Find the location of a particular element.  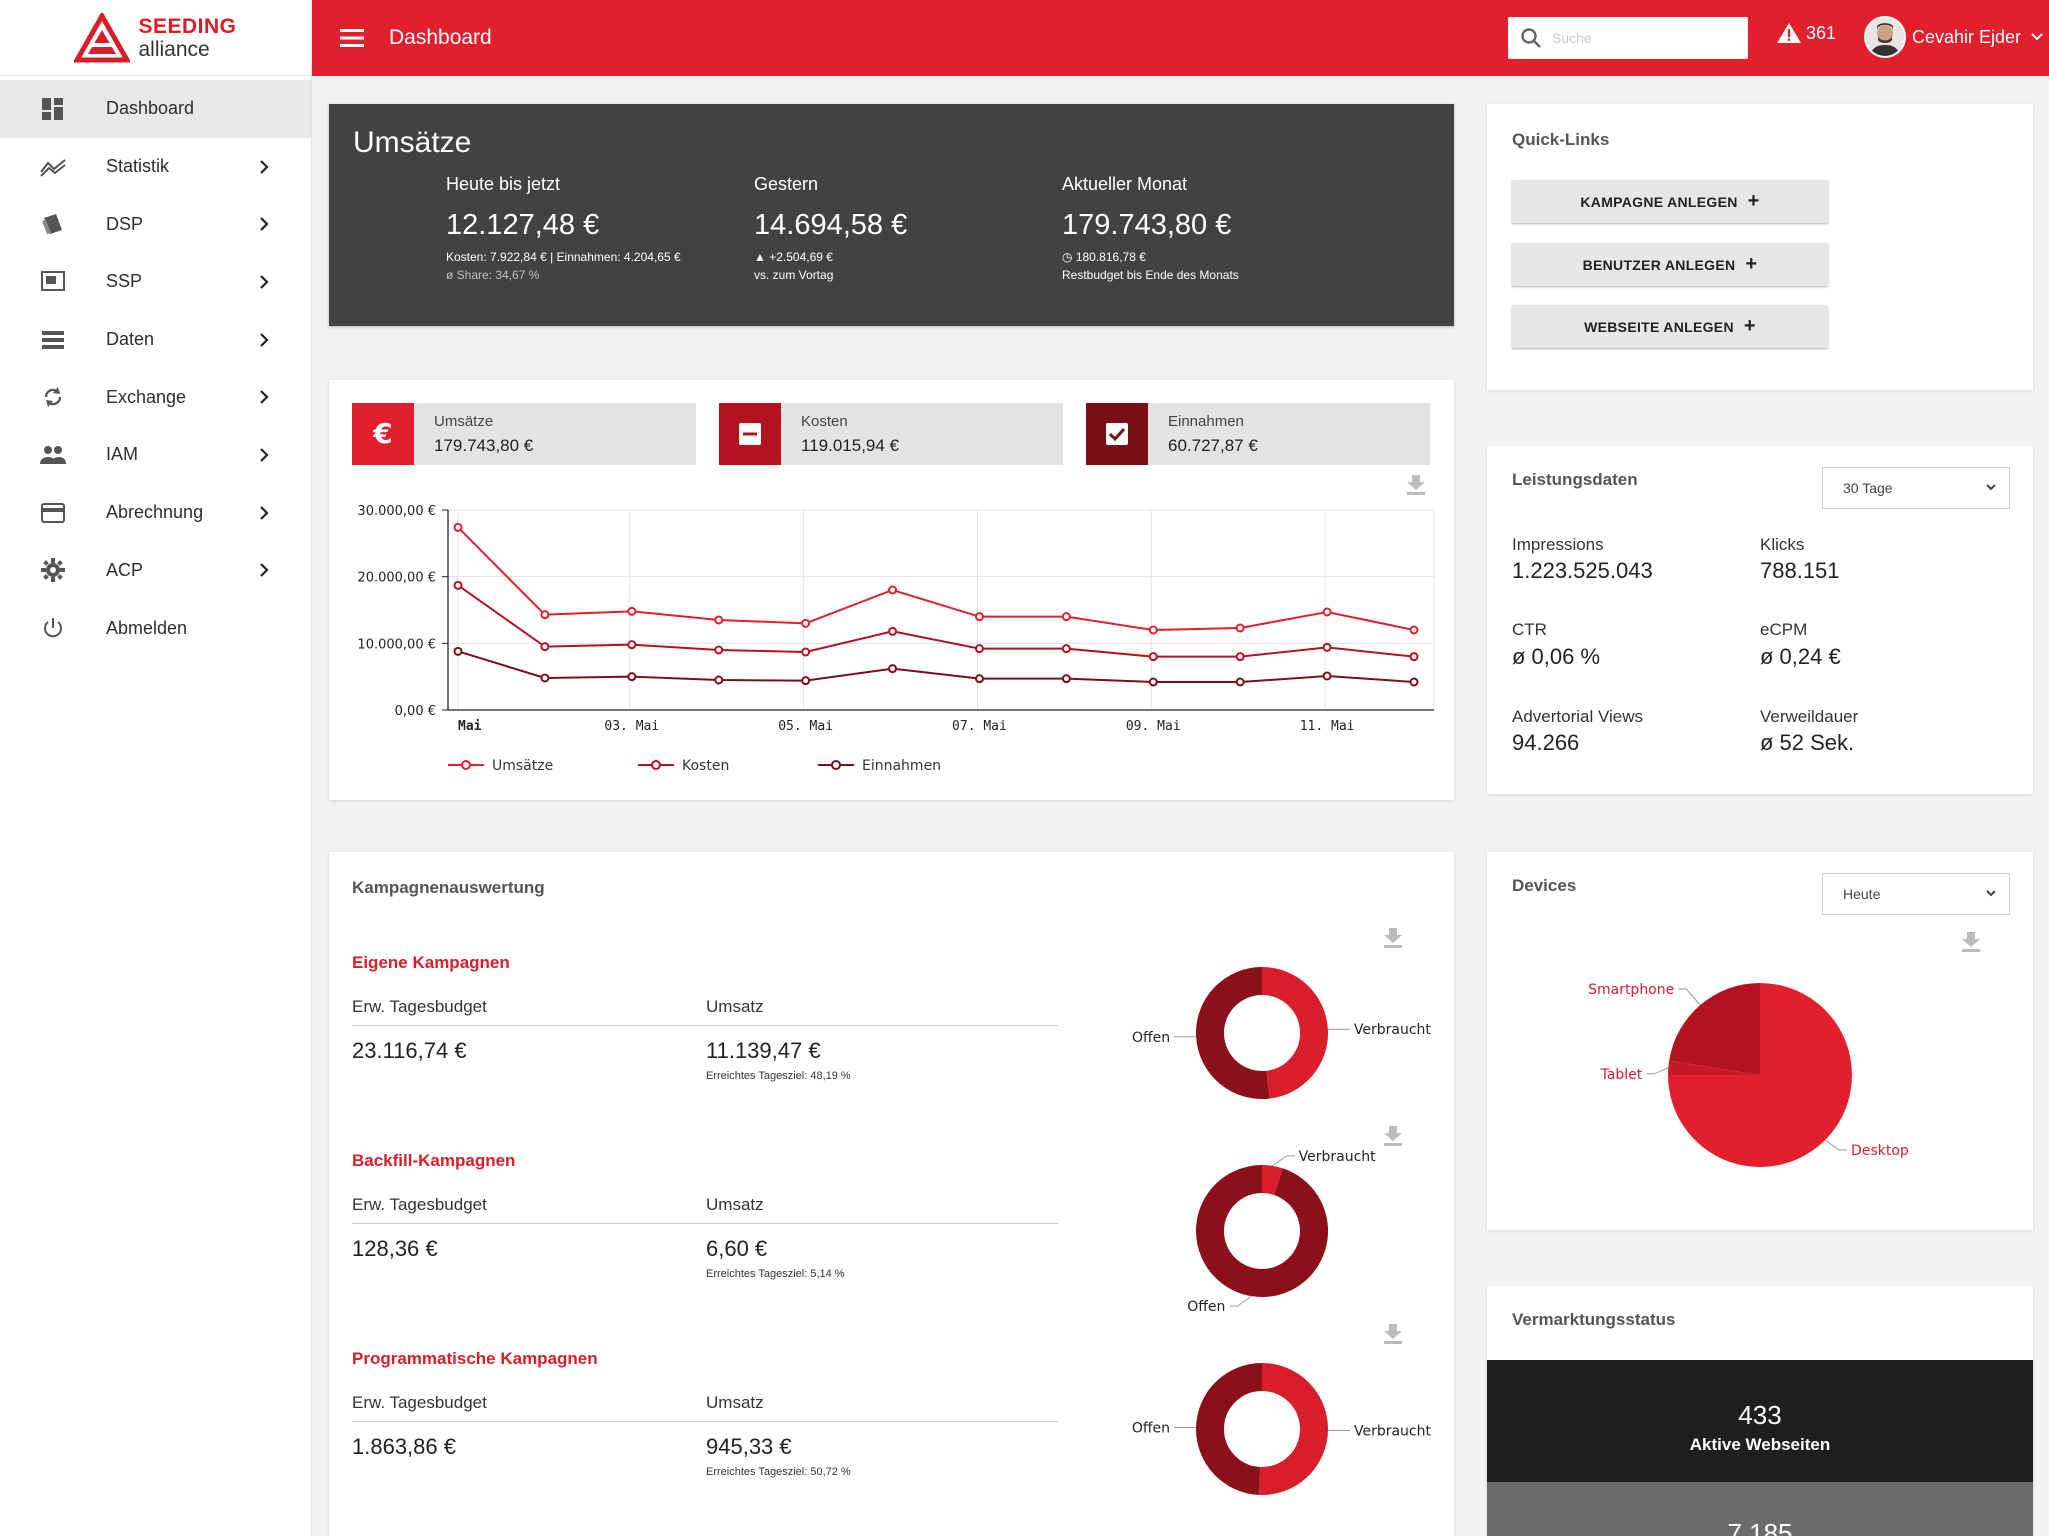

kampagne-anlegen-button: KAMPAGNE ANLEGEN + is located at coordinates (1670, 201).